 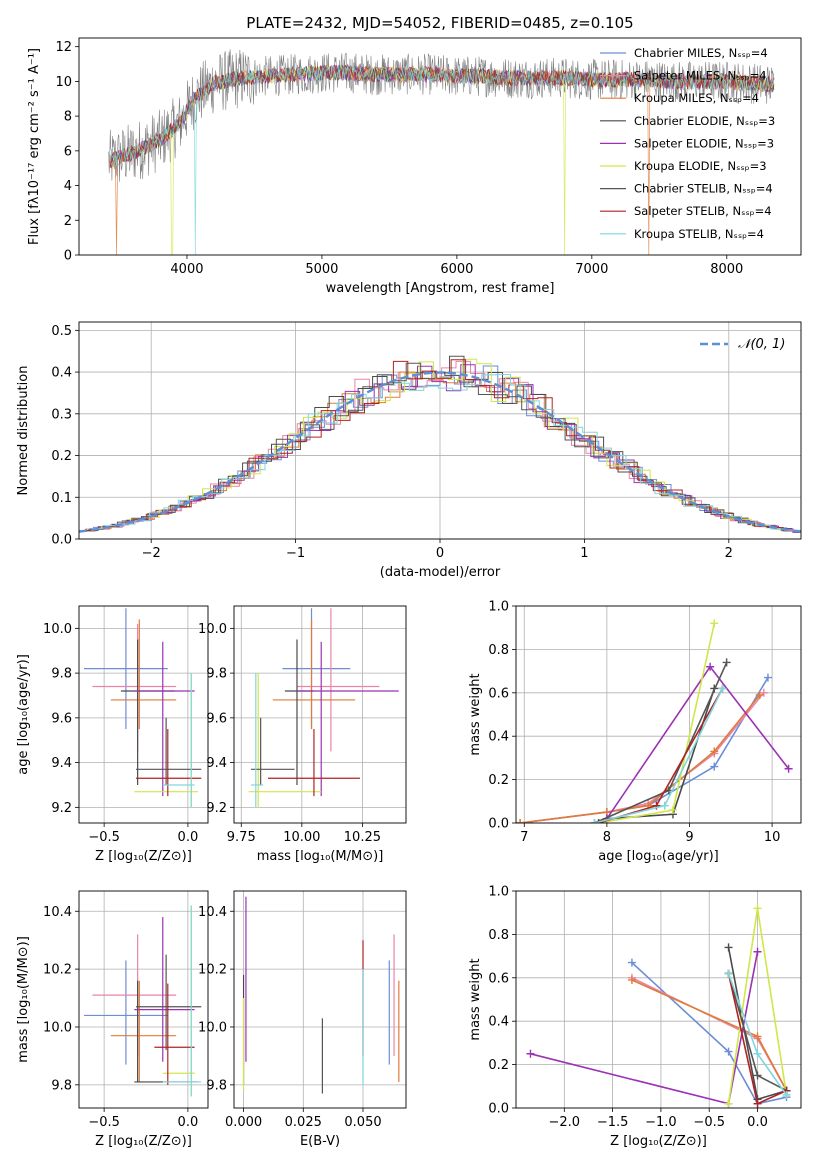 What do you see at coordinates (498, 650) in the screenshot?
I see `y-tick-label: 0.8` at bounding box center [498, 650].